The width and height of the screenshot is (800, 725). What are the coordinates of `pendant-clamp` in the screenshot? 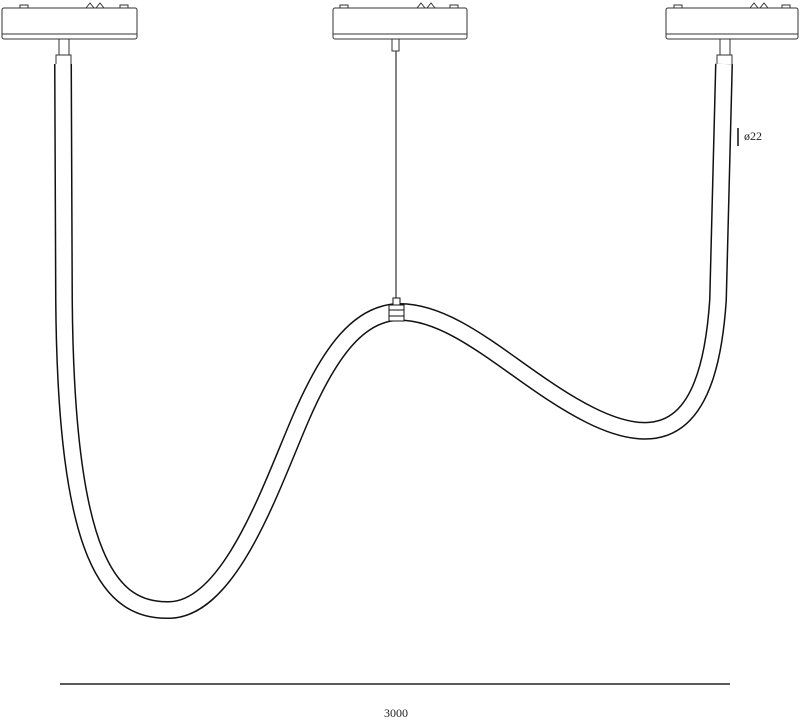 It's located at (396, 309).